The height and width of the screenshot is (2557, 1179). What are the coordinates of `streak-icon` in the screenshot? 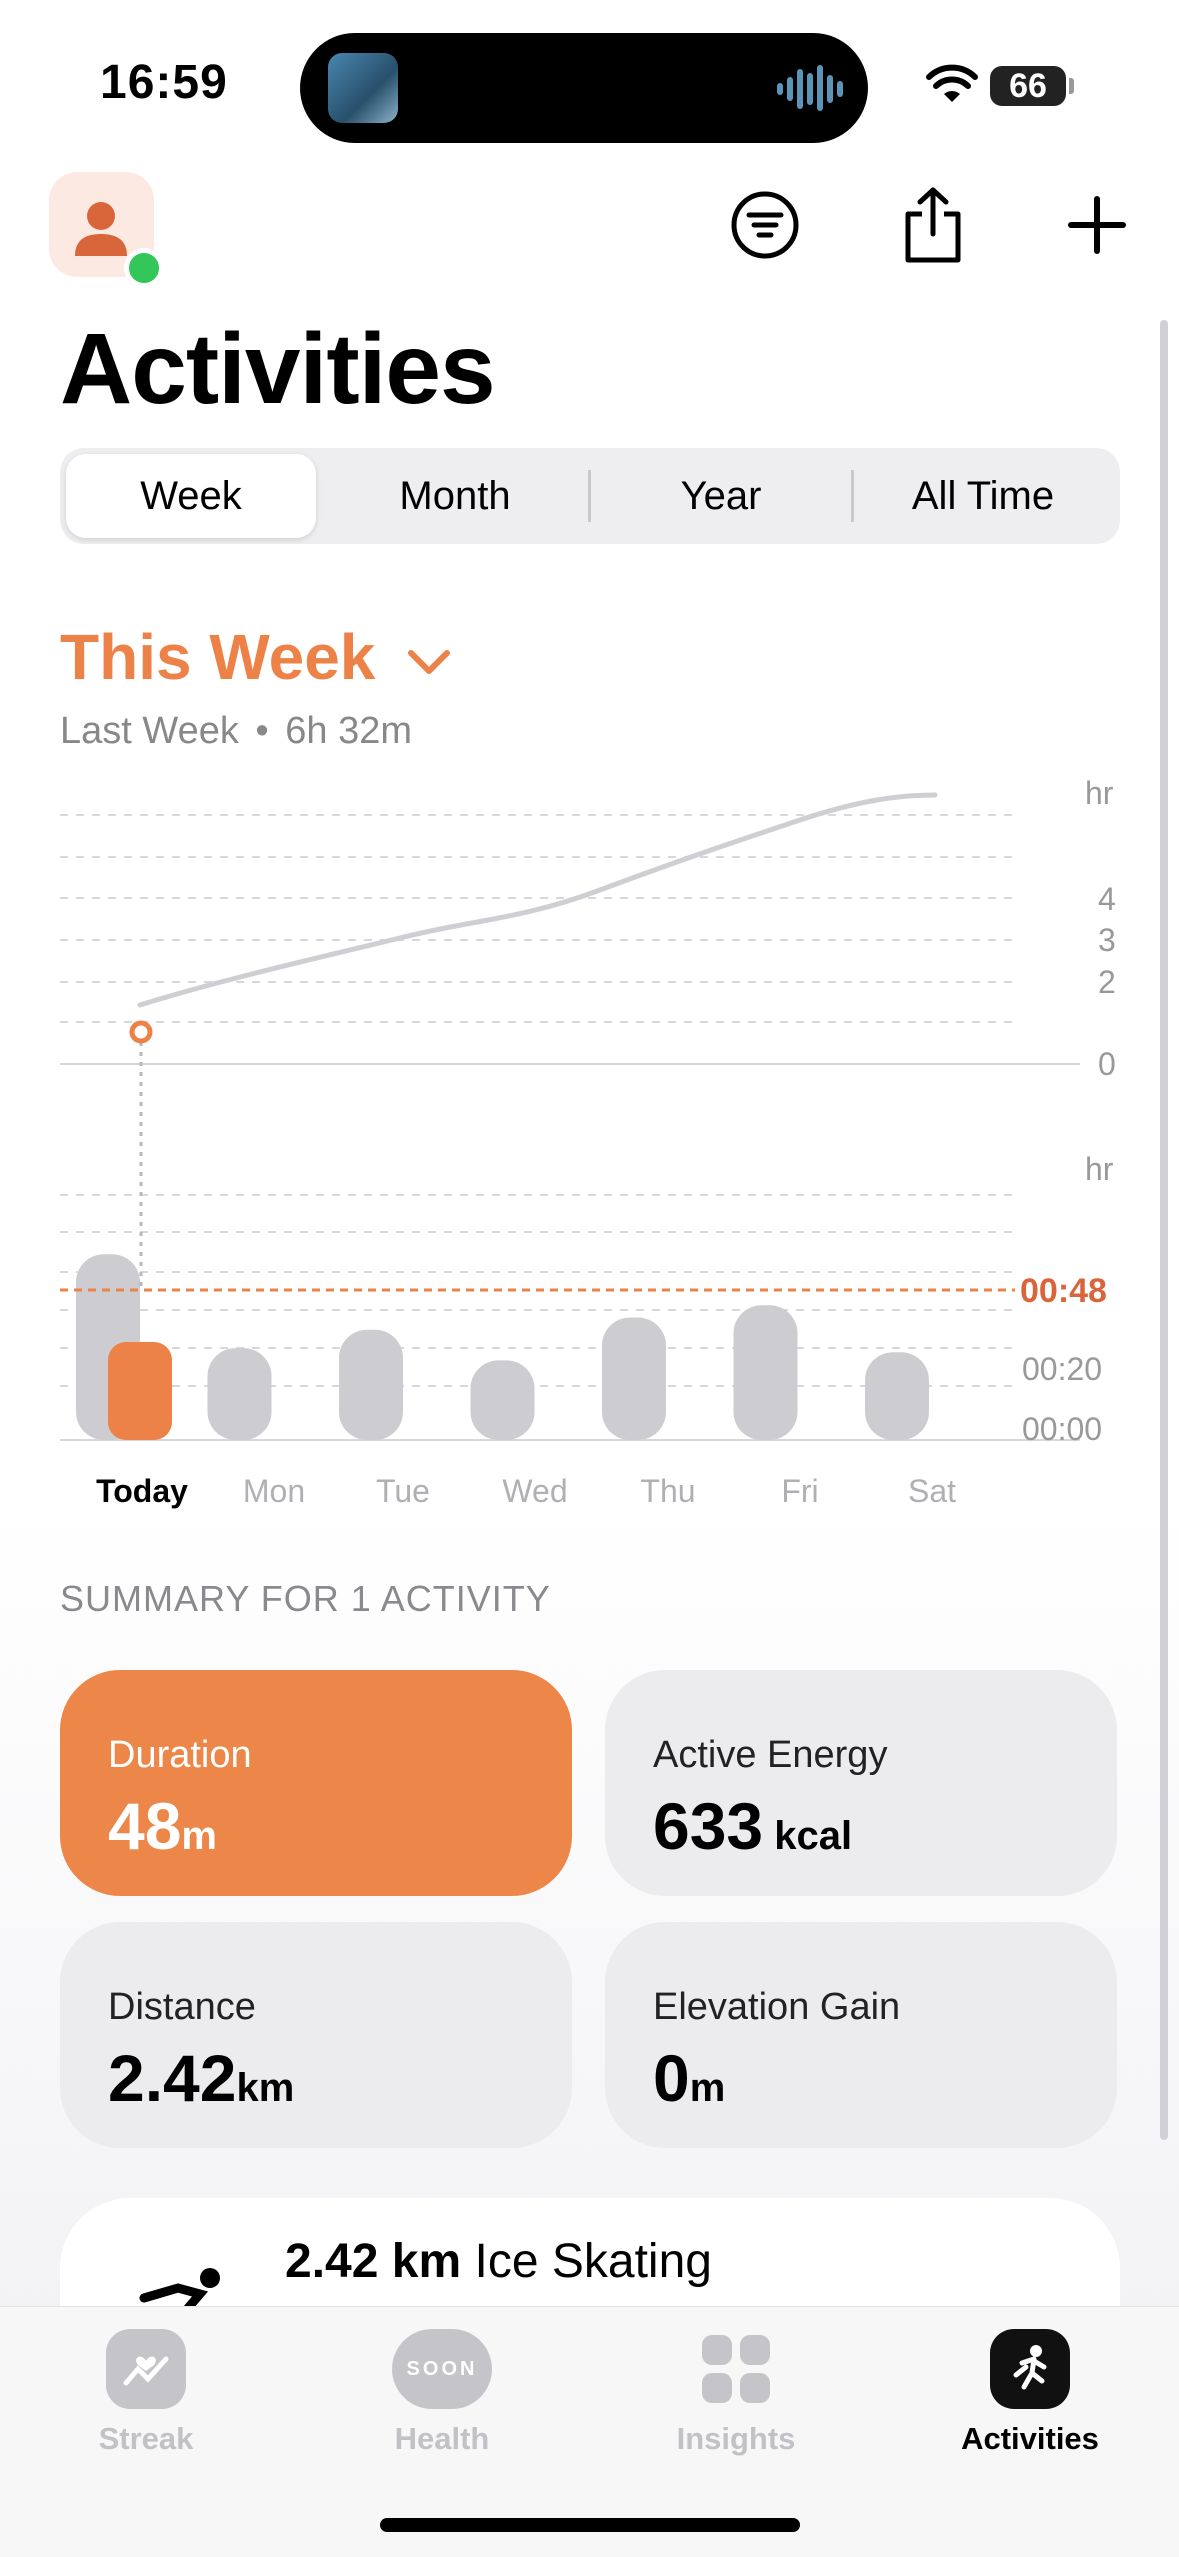 It's located at (146, 2369).